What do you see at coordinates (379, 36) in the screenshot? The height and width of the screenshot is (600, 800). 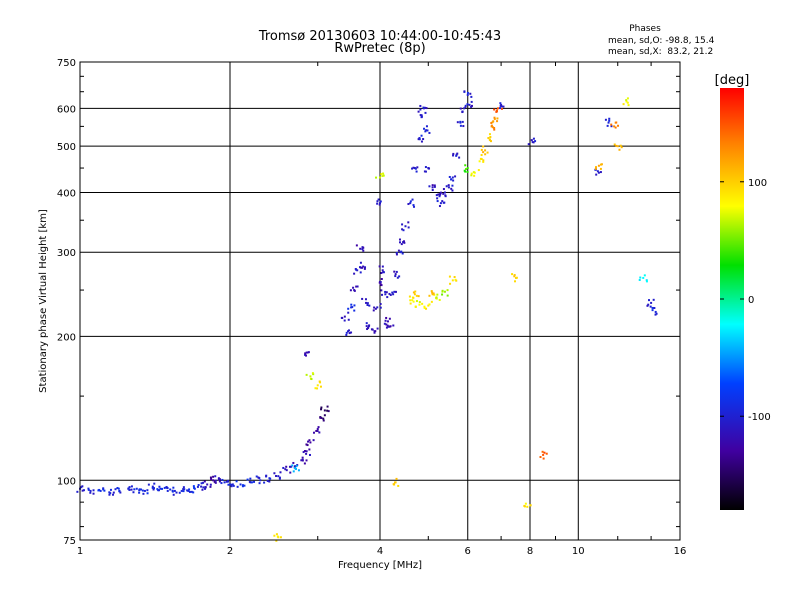 I see `chart-title: Tromsø 20130603 10:44:00-10:45:43` at bounding box center [379, 36].